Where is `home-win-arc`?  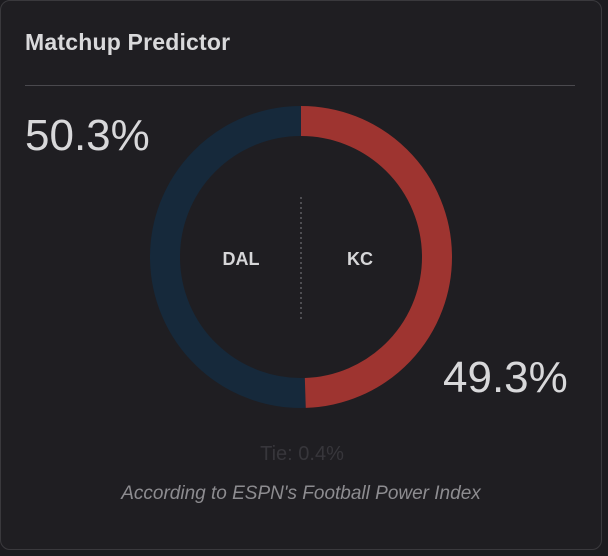
home-win-arc is located at coordinates (376, 257).